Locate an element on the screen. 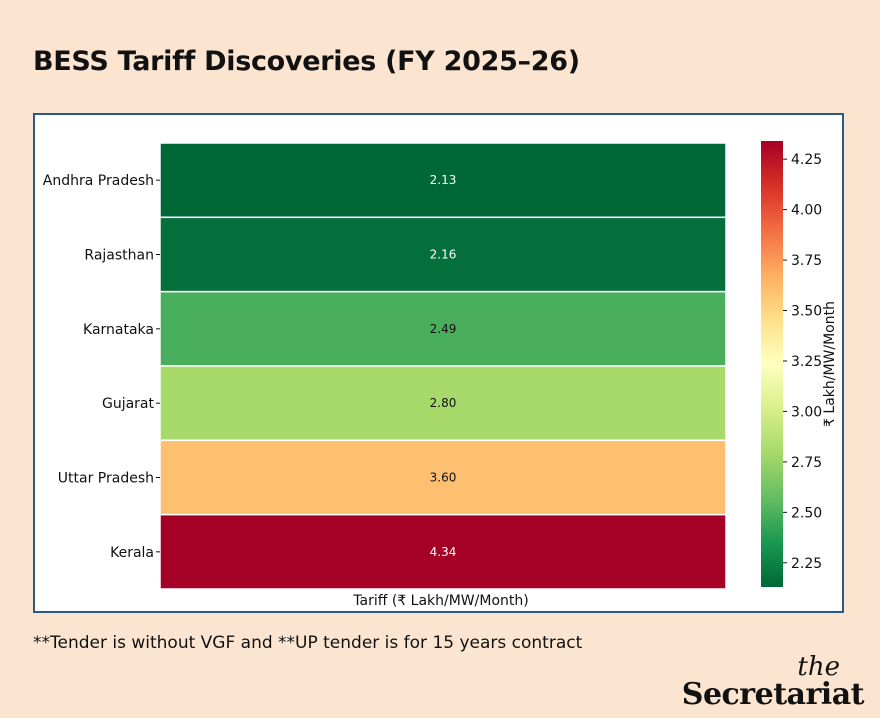 The height and width of the screenshot is (718, 880). colorbar-tick-label: 3.25 is located at coordinates (806, 362).